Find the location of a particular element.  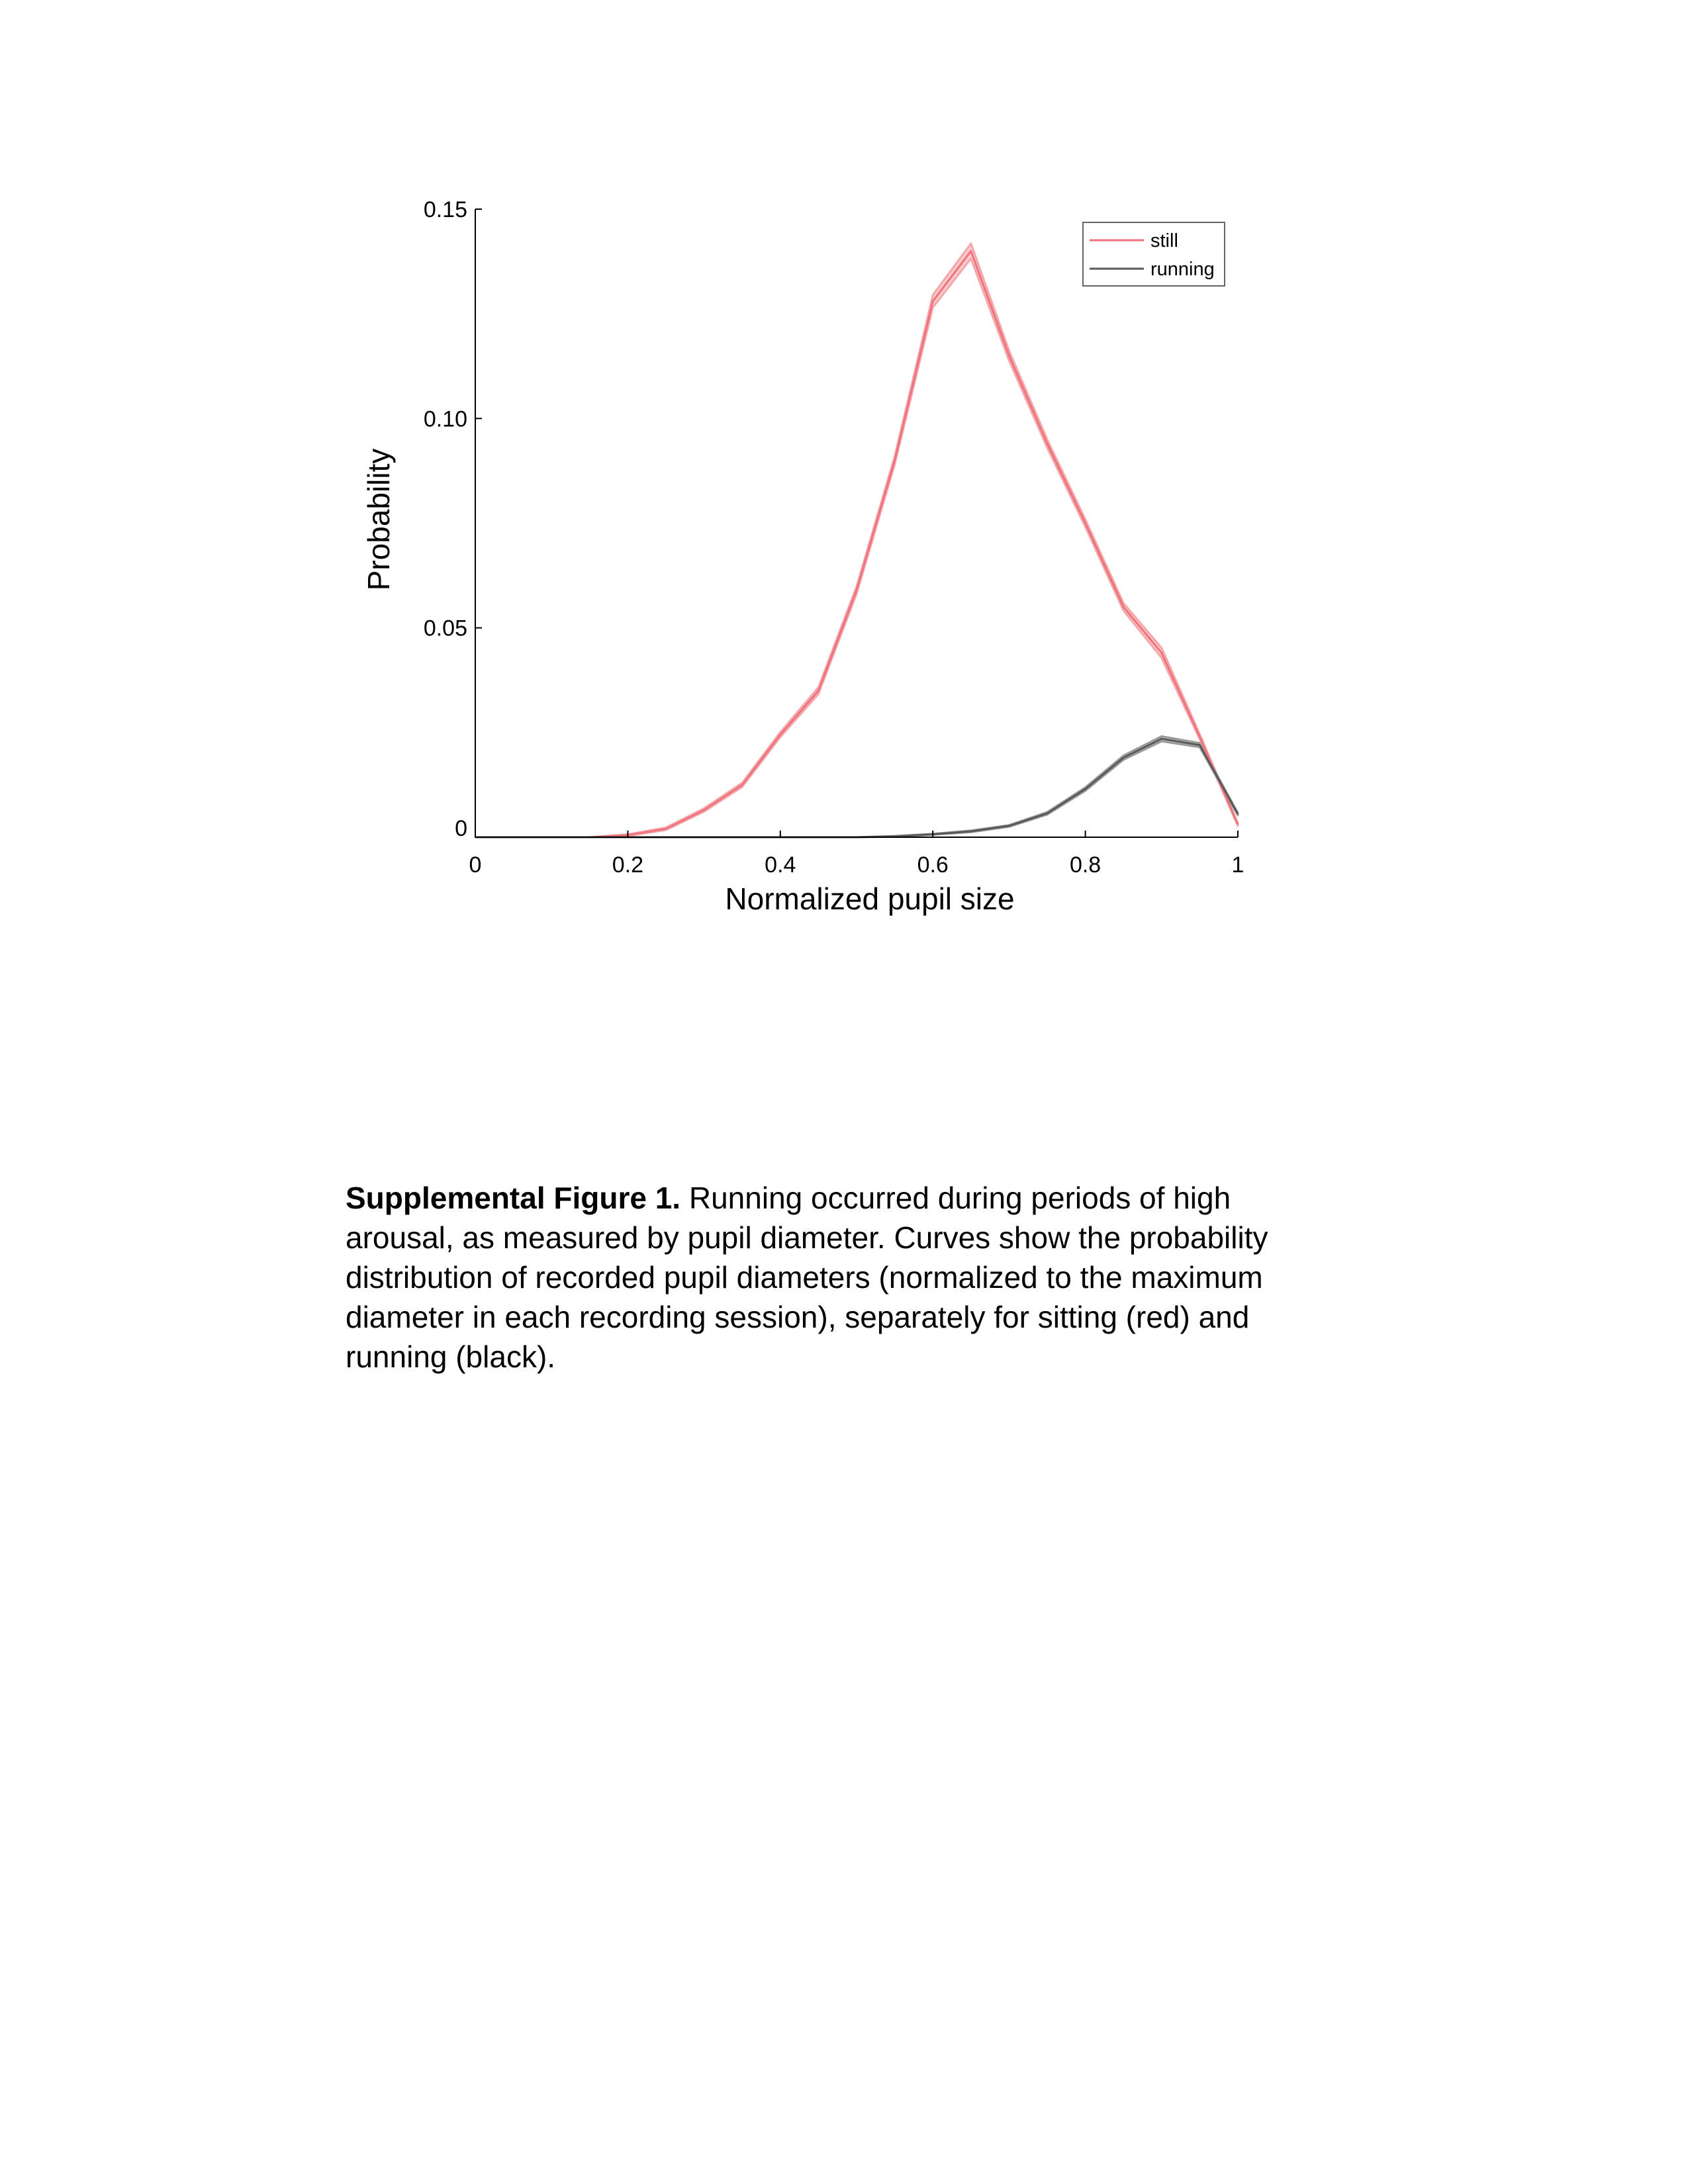

x-tick-label: 0 is located at coordinates (475, 865).